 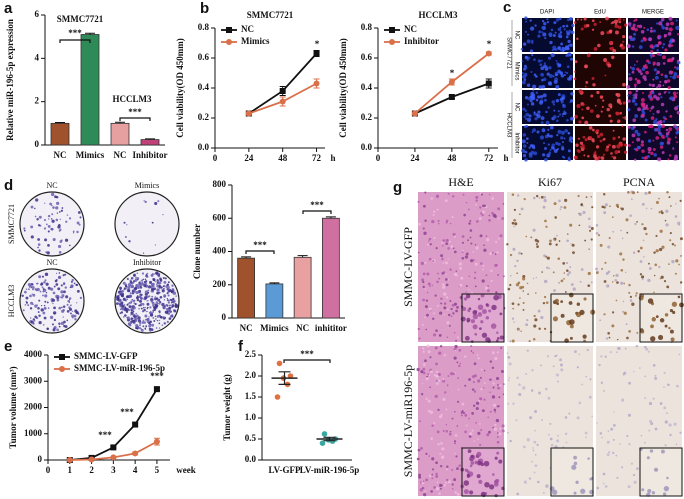 I want to click on bar, so click(x=150, y=142).